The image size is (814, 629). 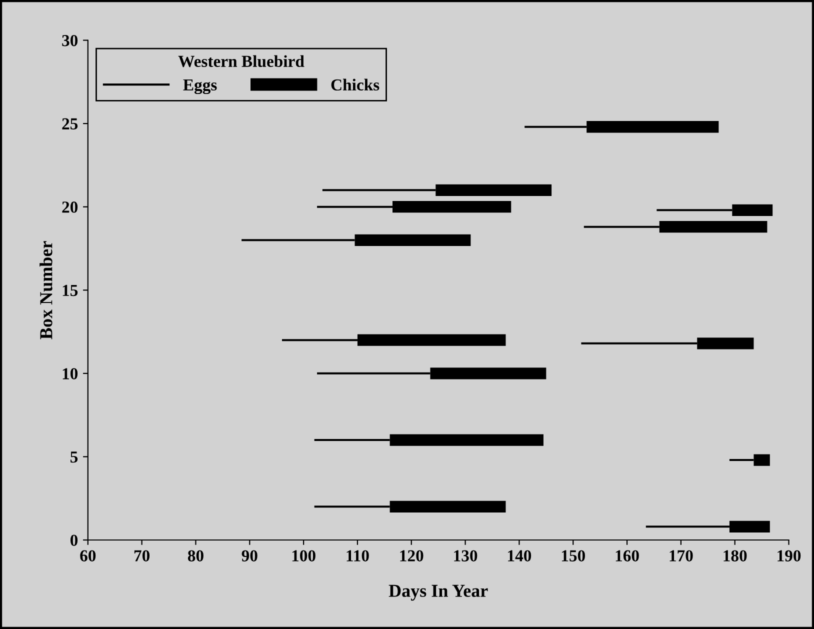 What do you see at coordinates (70, 124) in the screenshot?
I see `y-tick-label: 25` at bounding box center [70, 124].